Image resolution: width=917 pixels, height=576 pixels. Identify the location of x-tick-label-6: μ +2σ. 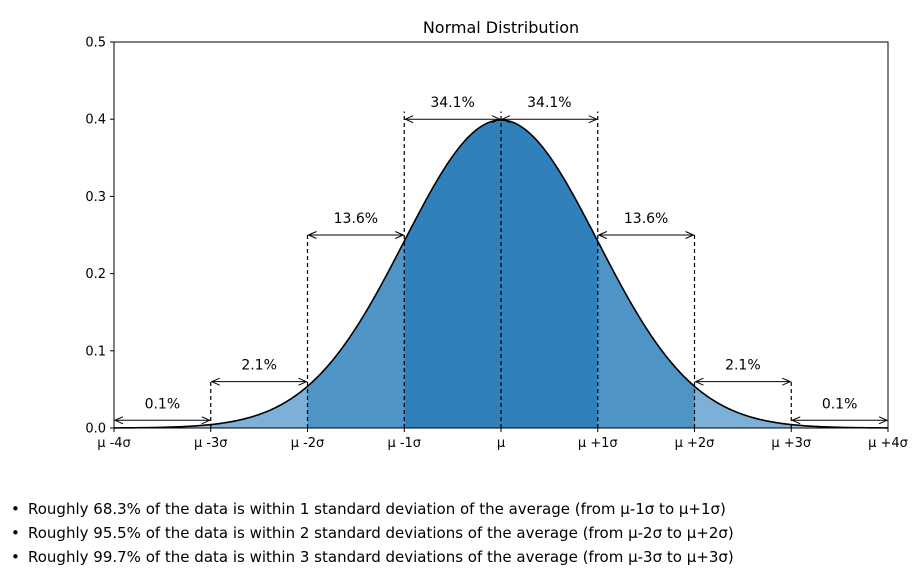
(695, 443).